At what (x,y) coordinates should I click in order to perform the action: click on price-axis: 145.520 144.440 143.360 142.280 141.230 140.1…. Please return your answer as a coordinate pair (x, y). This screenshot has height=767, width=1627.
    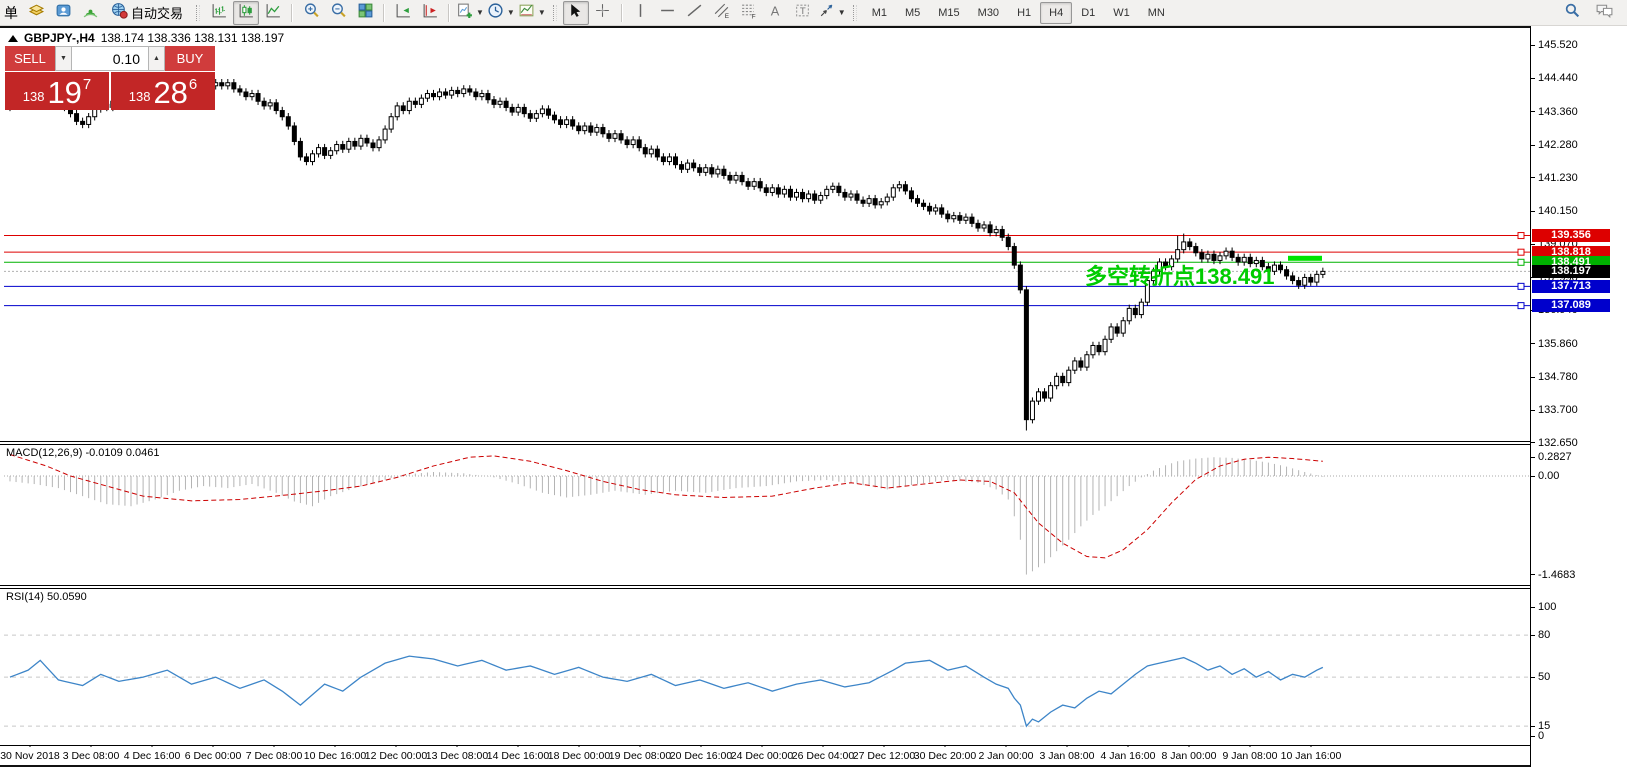
    Looking at the image, I should click on (1578, 396).